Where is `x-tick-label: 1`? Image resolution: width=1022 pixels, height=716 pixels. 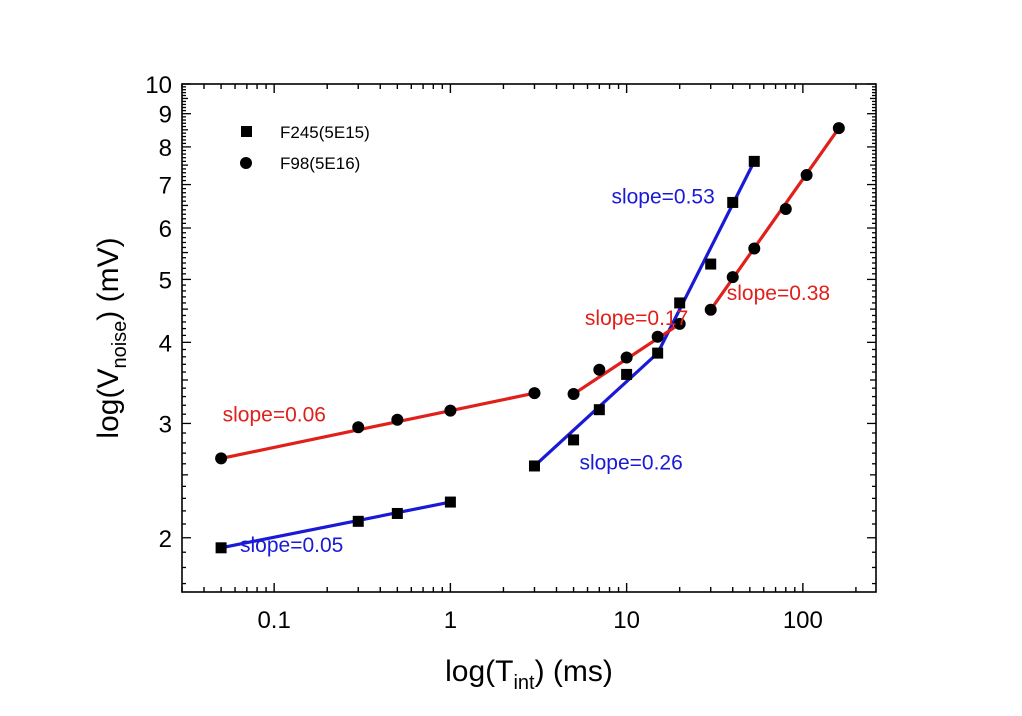 x-tick-label: 1 is located at coordinates (450, 620).